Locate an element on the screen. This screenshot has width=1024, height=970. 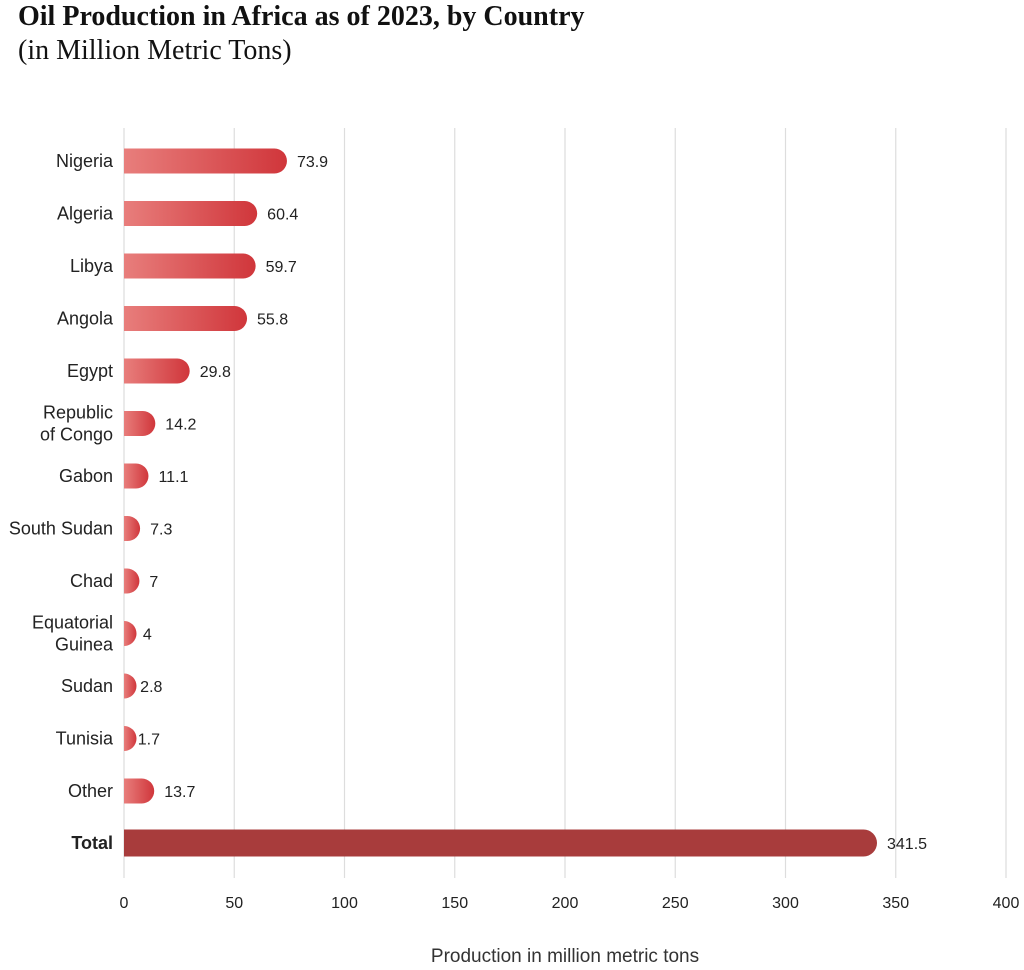
value-label: 1.7 is located at coordinates (149, 740).